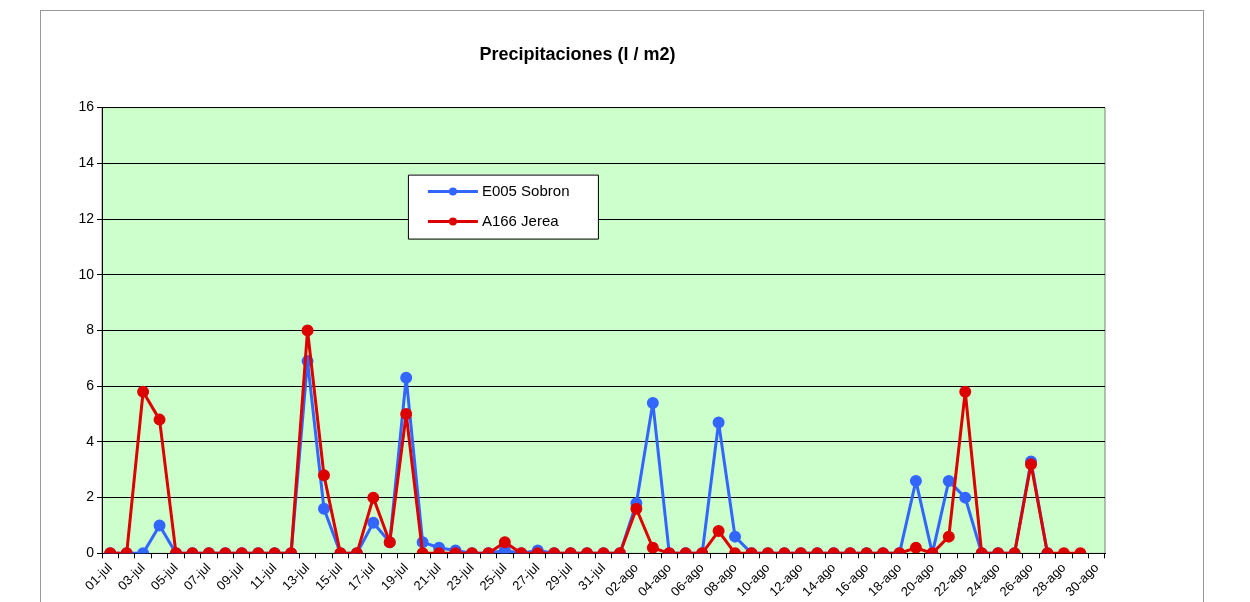 The width and height of the screenshot is (1250, 602). Describe the element at coordinates (90, 552) in the screenshot. I see `y-tick-label: 0` at that location.